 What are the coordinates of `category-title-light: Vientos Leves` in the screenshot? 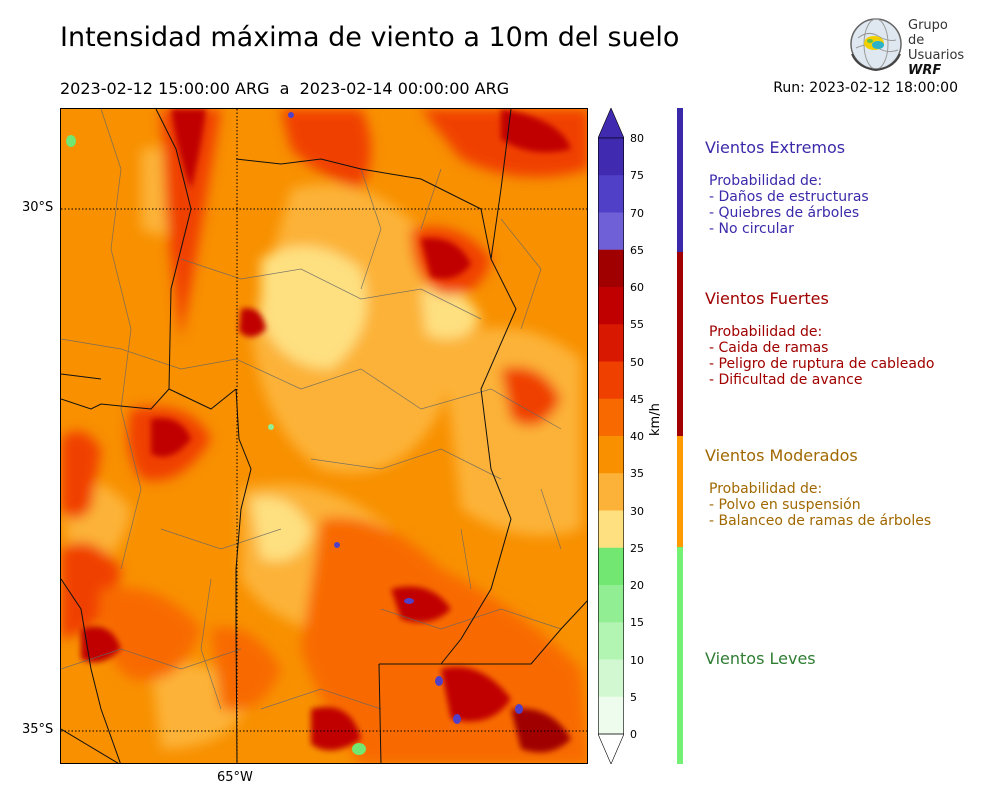 It's located at (760, 658).